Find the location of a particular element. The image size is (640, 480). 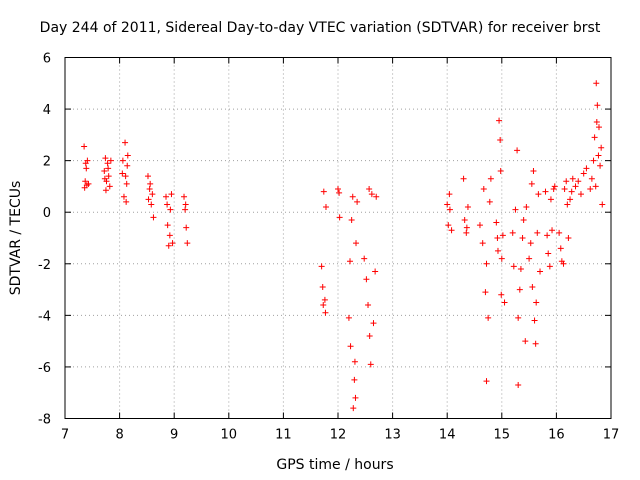

x-tick-label: 7 is located at coordinates (65, 435).